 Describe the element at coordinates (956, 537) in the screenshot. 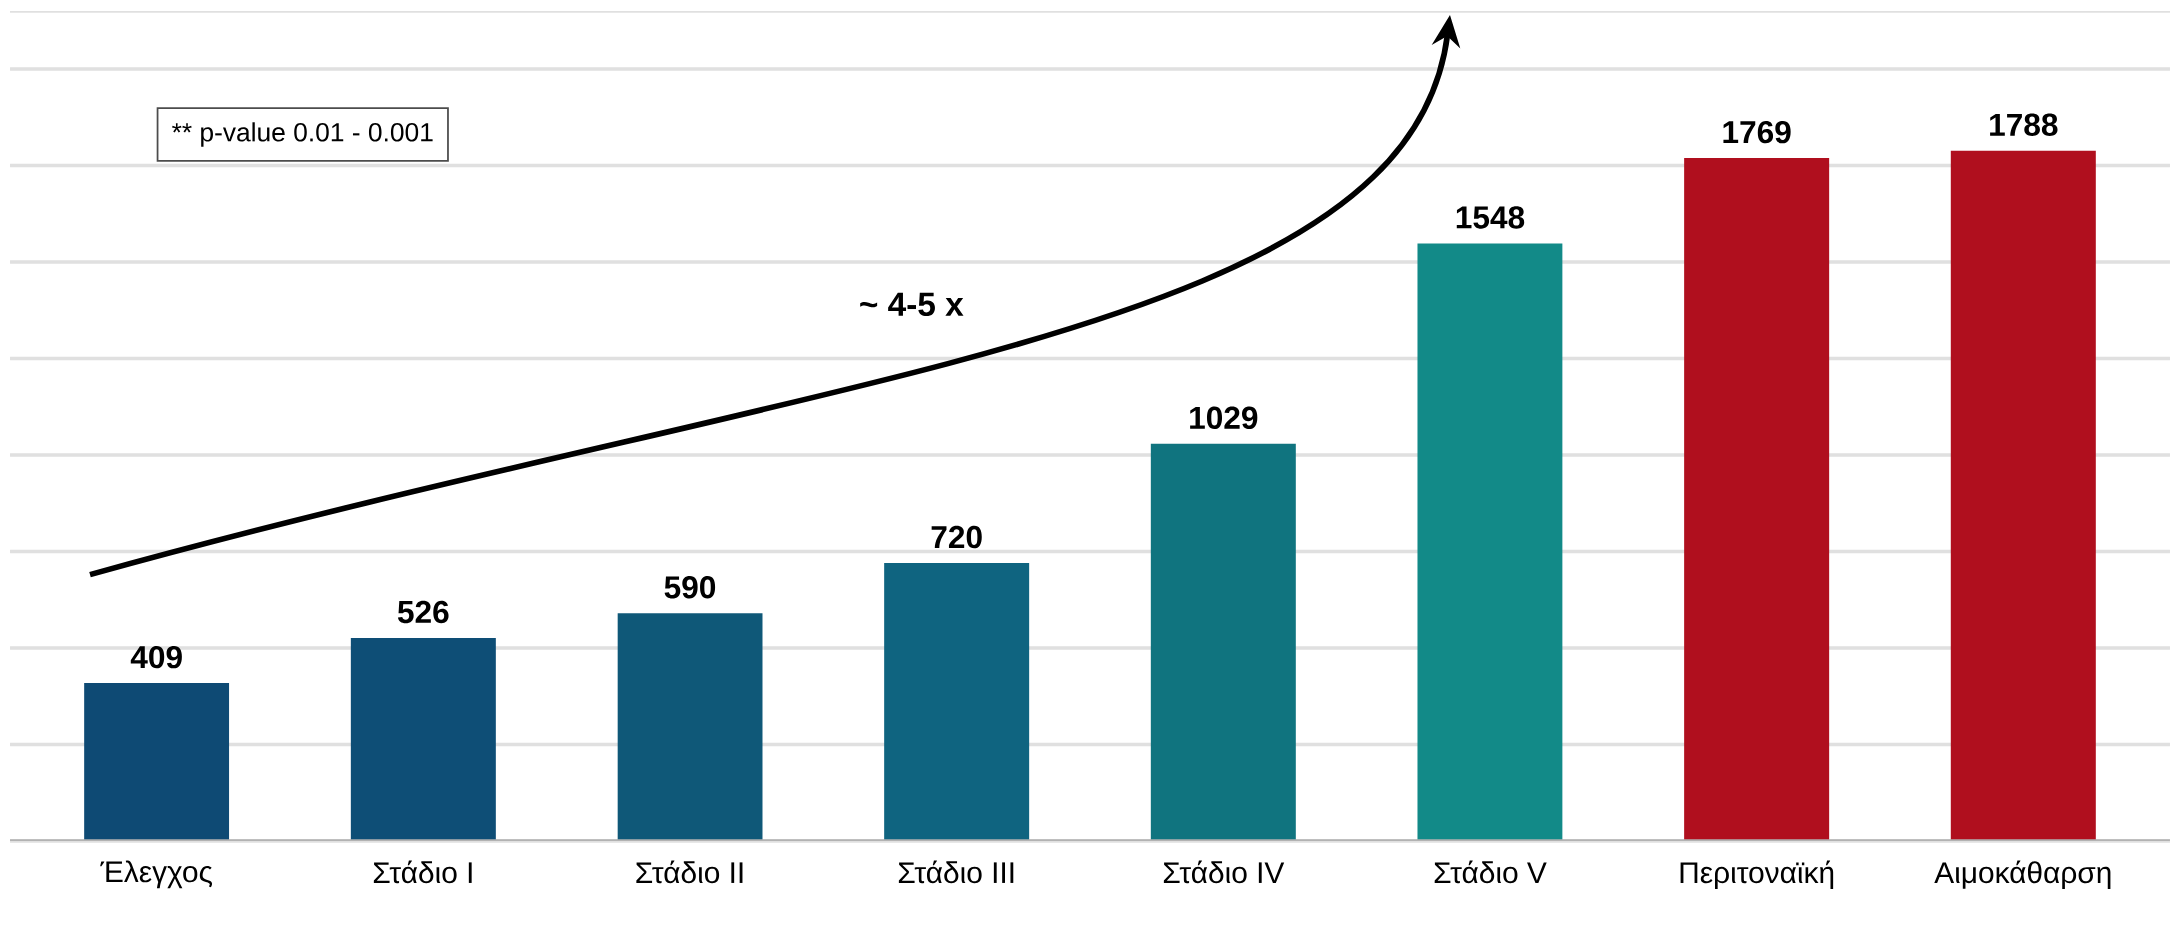

I see `data-label: 720` at that location.